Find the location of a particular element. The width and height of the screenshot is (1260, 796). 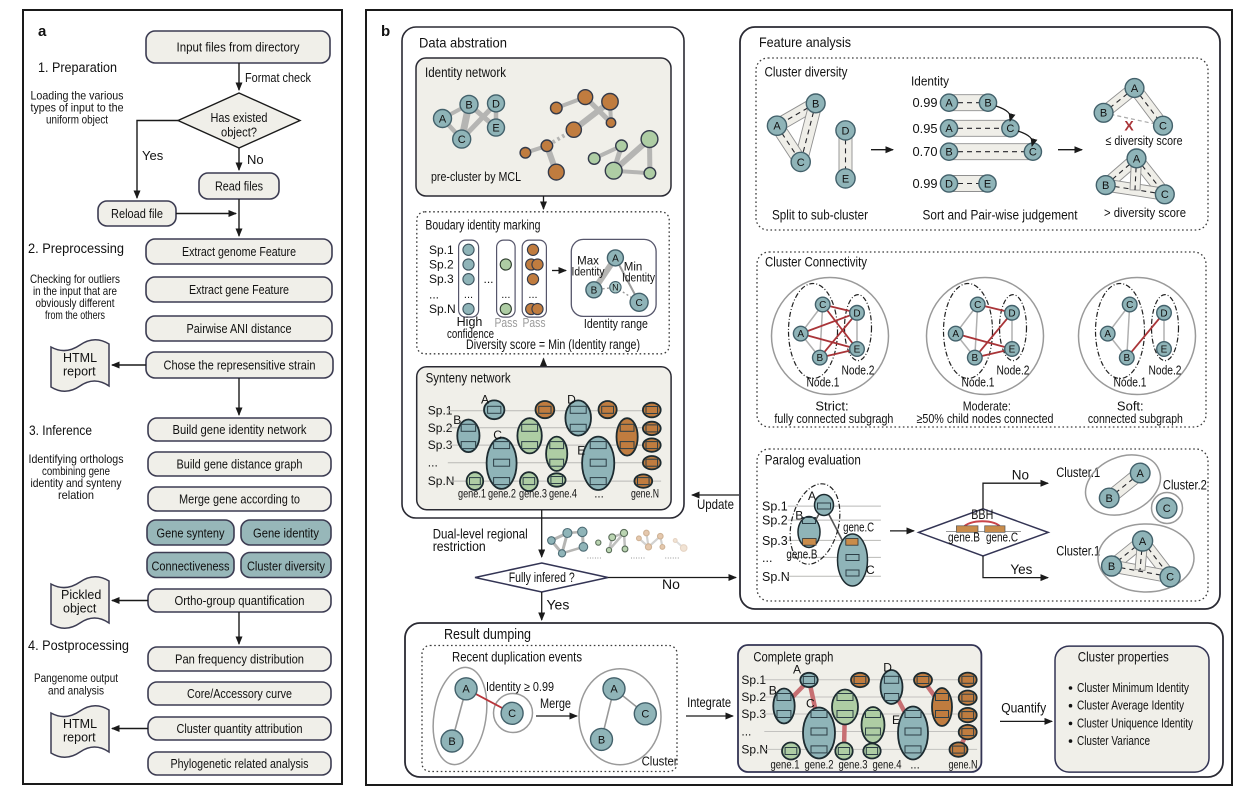

svg-text: Gene synteny is located at coordinates (191, 533).